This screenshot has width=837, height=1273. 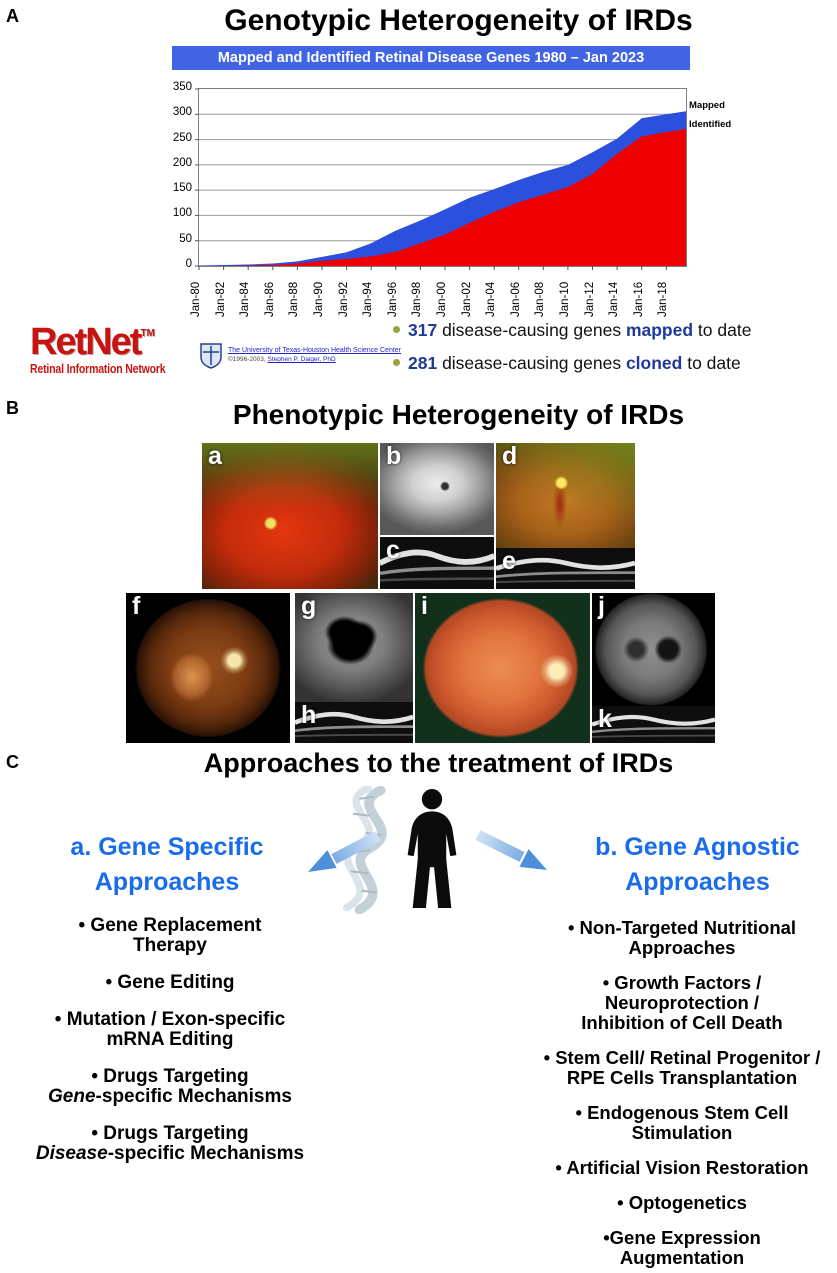 What do you see at coordinates (417, 299) in the screenshot?
I see `x-tick-label: Jan-98` at bounding box center [417, 299].